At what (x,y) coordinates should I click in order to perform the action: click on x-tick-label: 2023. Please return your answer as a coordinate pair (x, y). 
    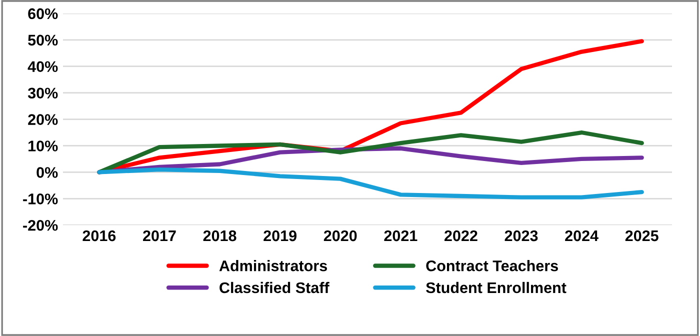
    Looking at the image, I should click on (521, 236).